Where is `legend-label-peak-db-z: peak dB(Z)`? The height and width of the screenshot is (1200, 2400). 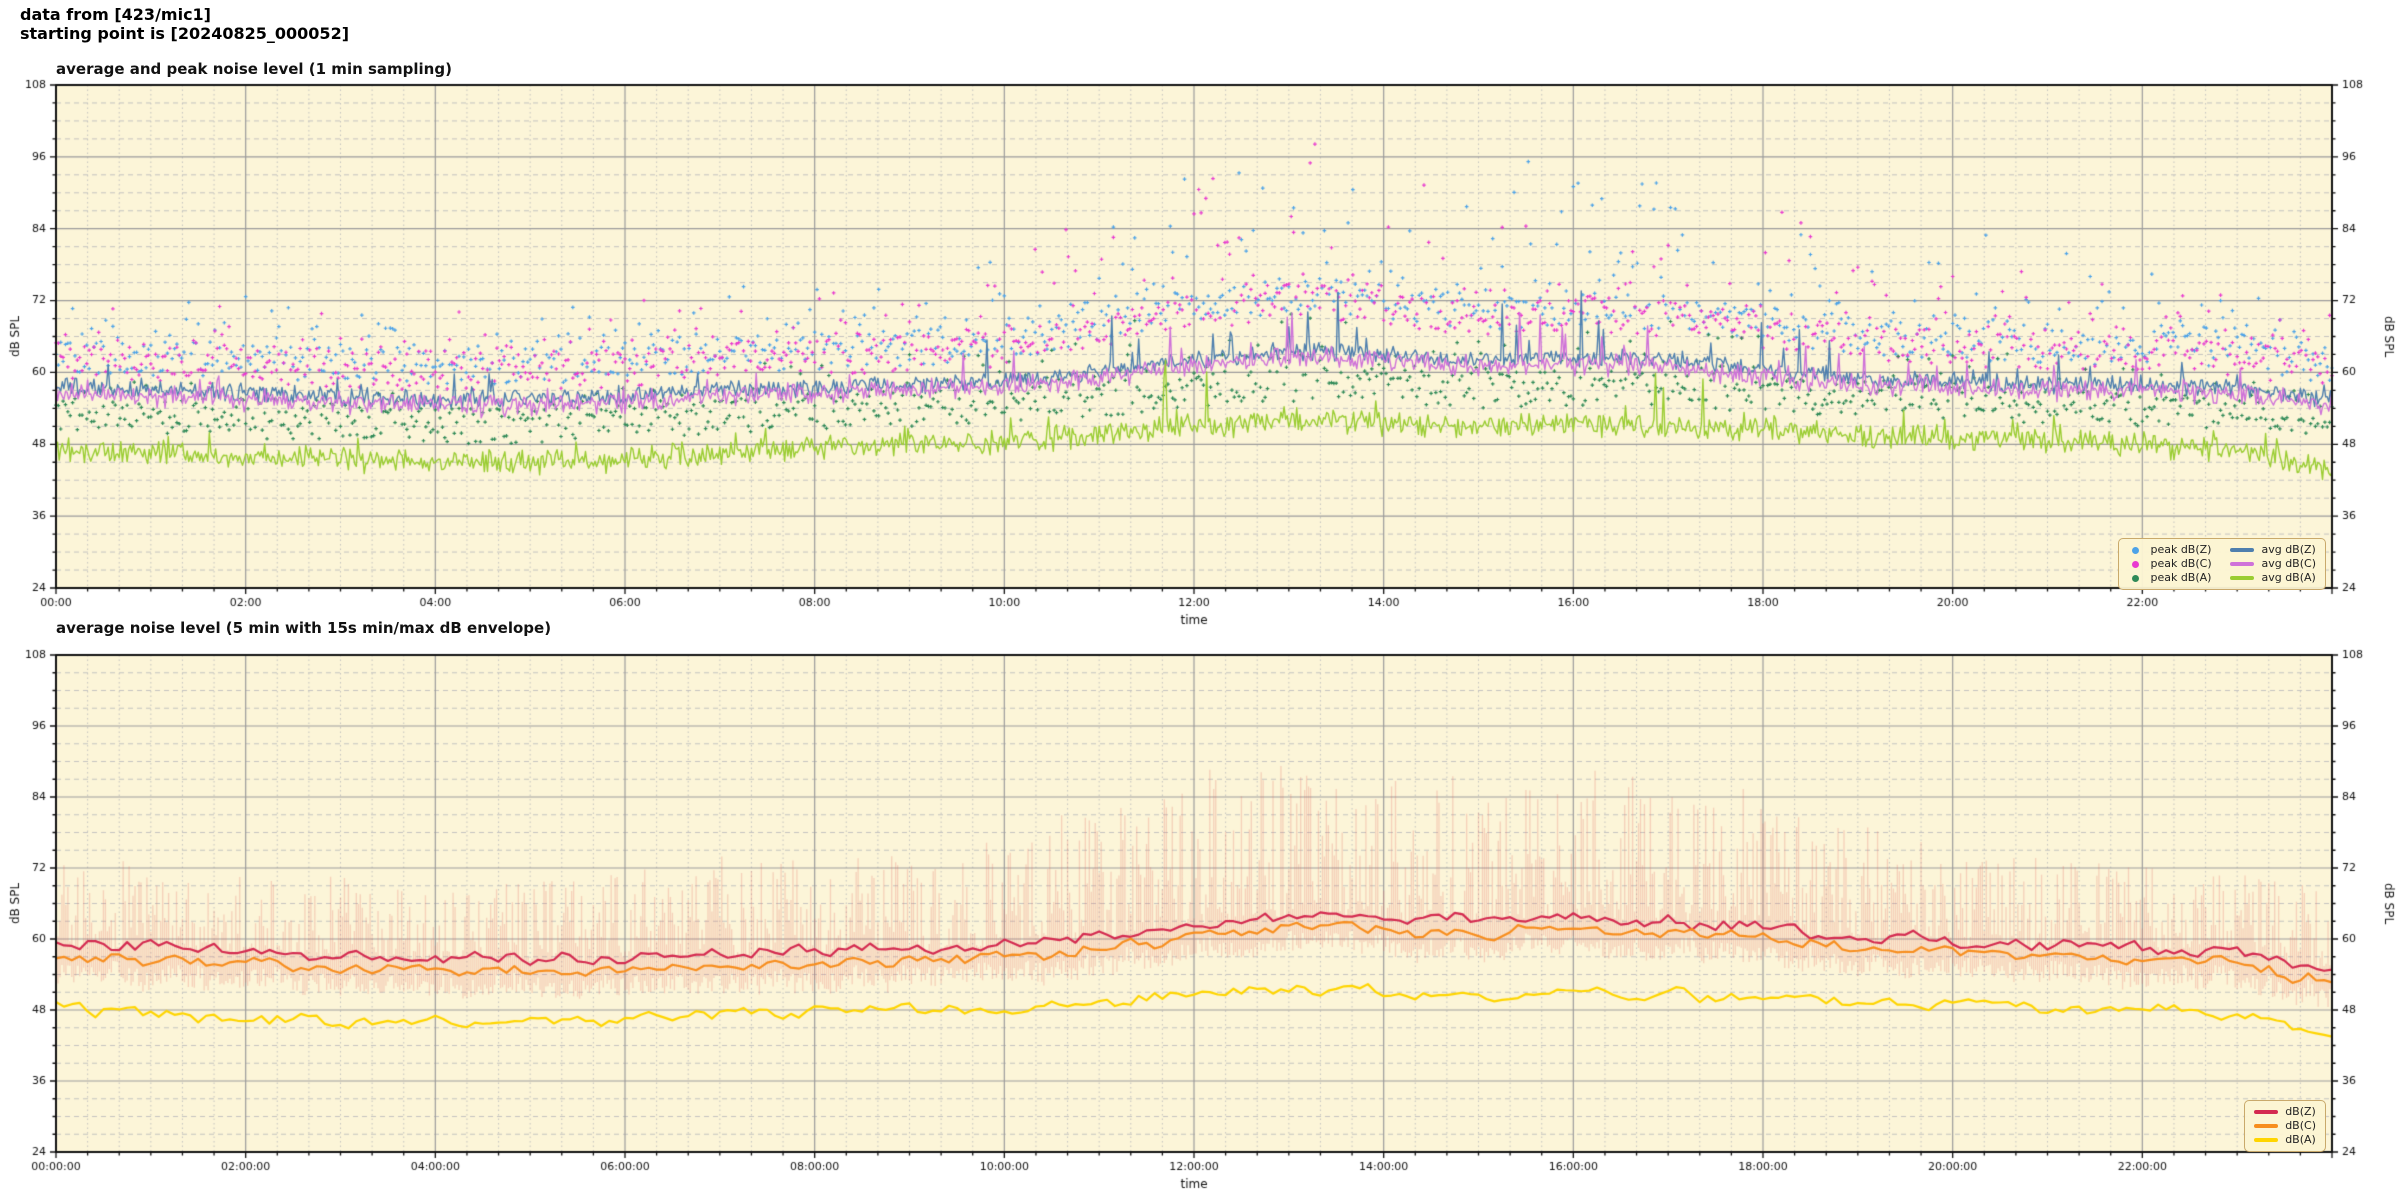
legend-label-peak-db-z: peak dB(Z) is located at coordinates (2181, 549).